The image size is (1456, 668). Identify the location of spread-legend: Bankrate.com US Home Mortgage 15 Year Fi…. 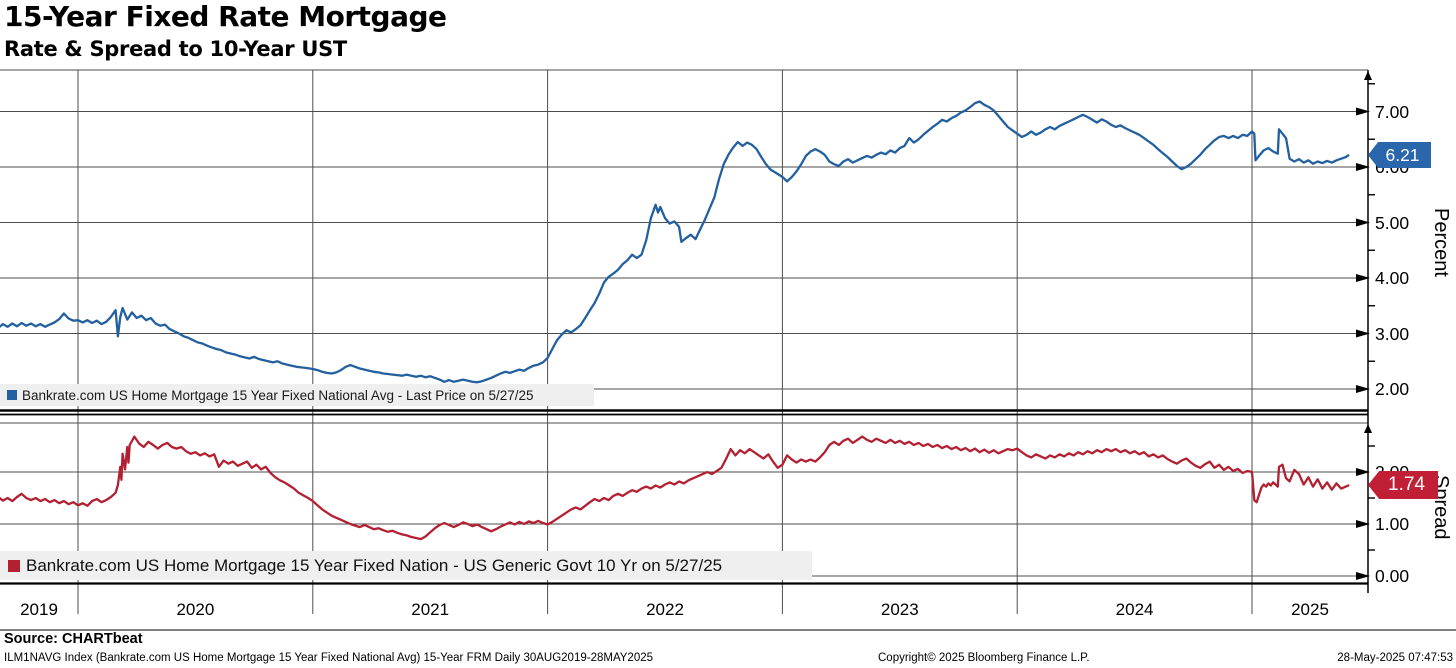
(406, 565).